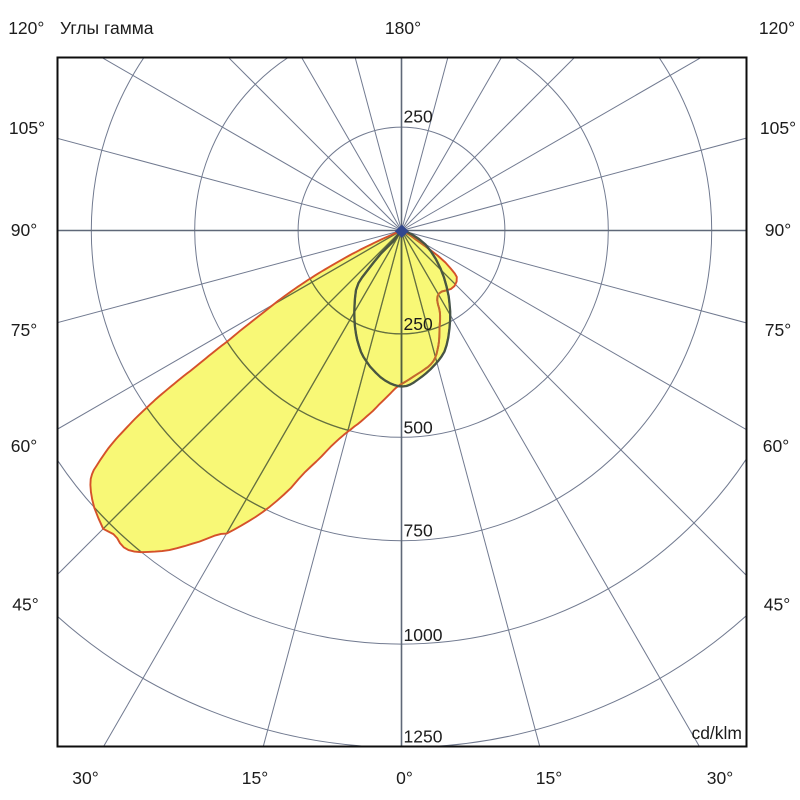  Describe the element at coordinates (423, 737) in the screenshot. I see `svg-text: 1250` at that location.